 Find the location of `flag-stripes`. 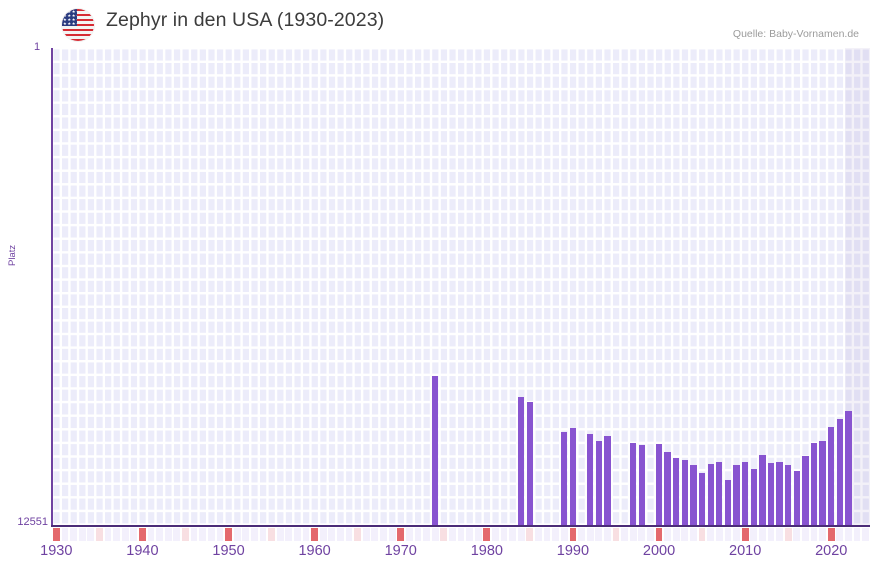

flag-stripes is located at coordinates (78, 25).